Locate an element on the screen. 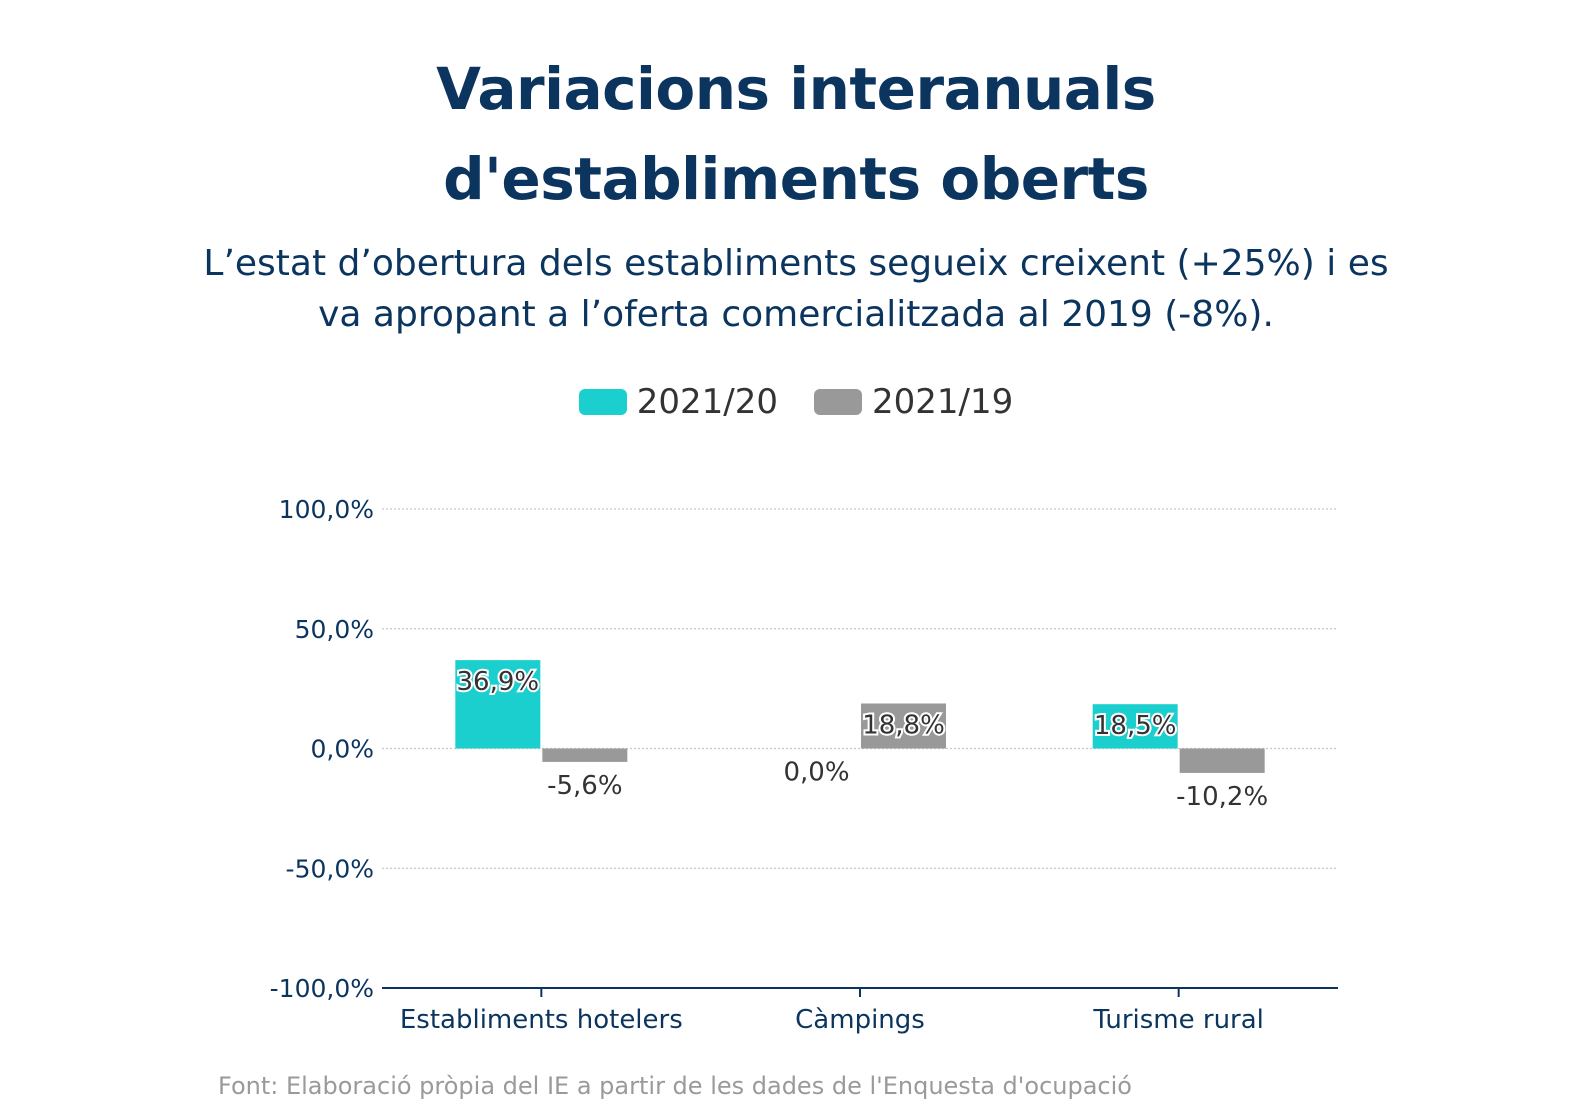 Image resolution: width=1592 pixels, height=1100 pixels. data-label: 18,8% is located at coordinates (903, 725).